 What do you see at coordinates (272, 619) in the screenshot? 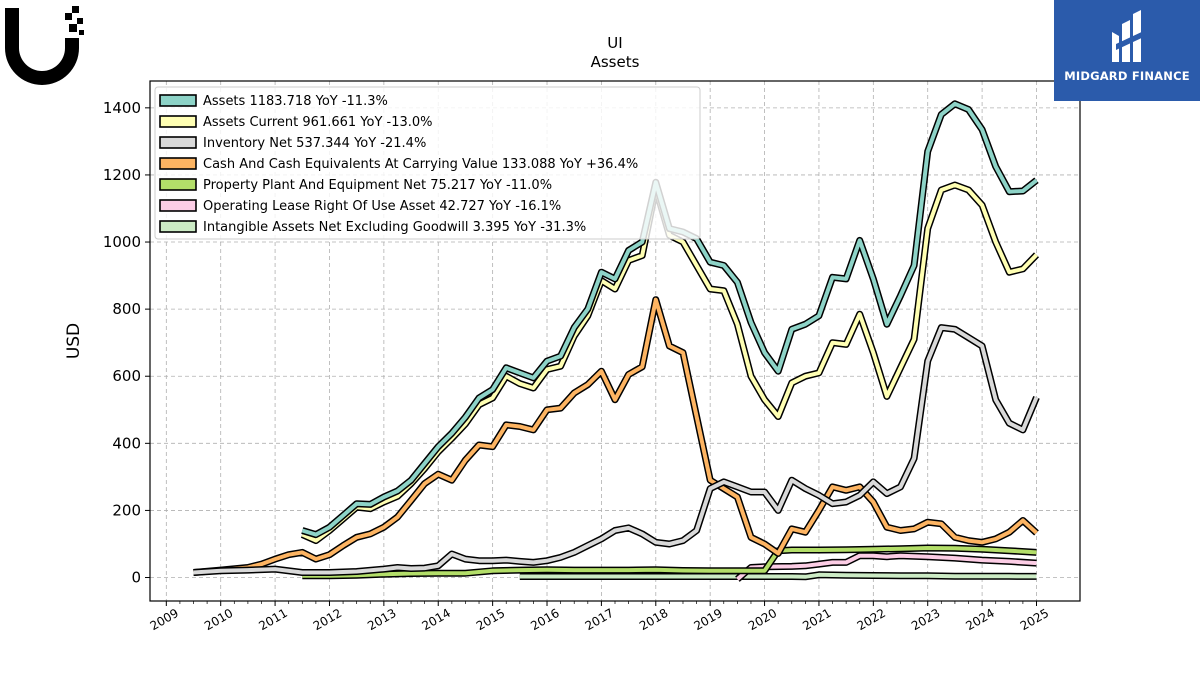
I see `x-tick-label: 2011` at bounding box center [272, 619].